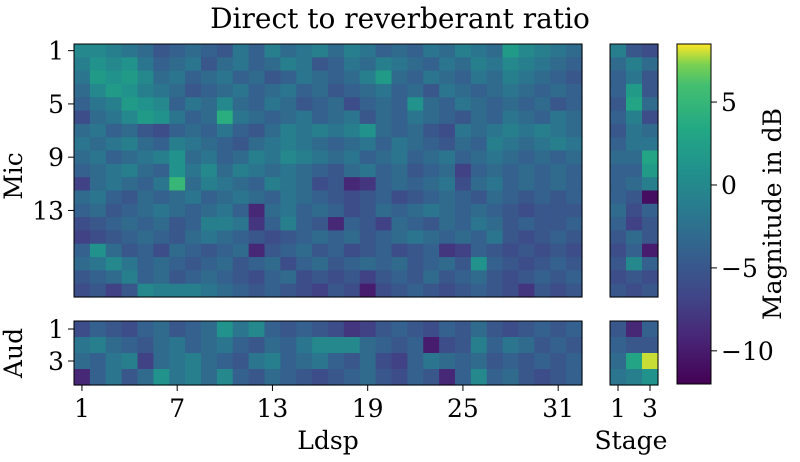 The height and width of the screenshot is (462, 800). I want to click on mic-axis-label: Mic, so click(14, 176).